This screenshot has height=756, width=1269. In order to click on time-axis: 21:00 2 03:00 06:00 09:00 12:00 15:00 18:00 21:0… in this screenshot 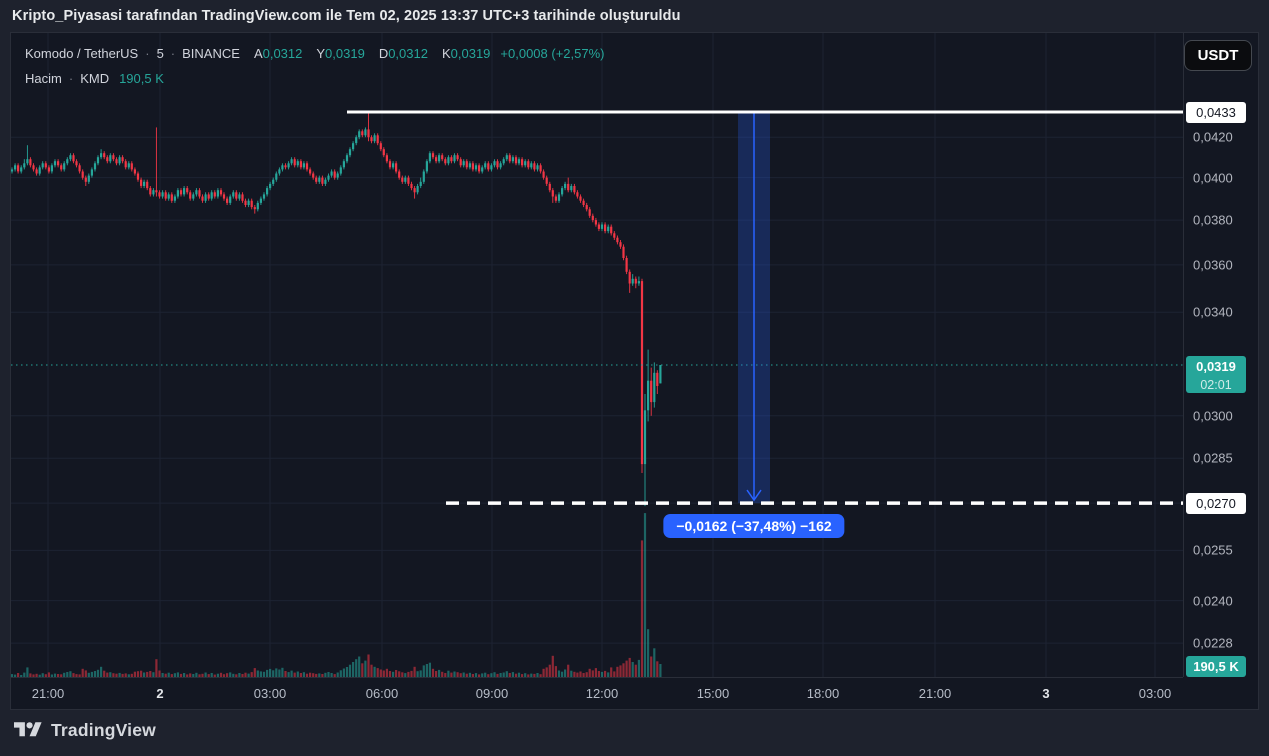, I will do `click(597, 693)`.